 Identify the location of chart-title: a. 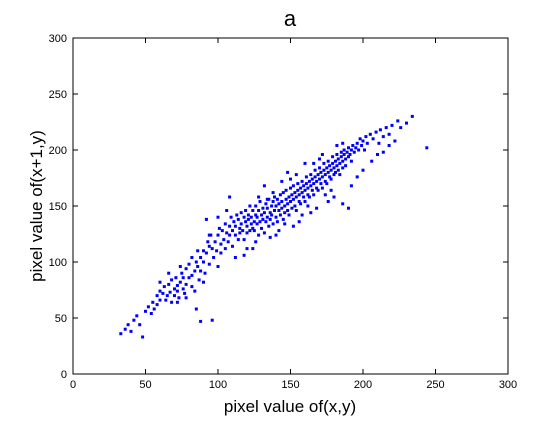
(290, 18).